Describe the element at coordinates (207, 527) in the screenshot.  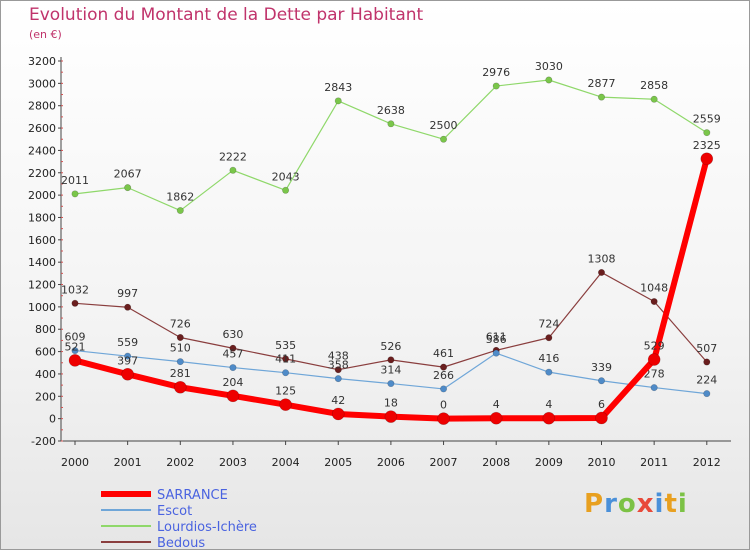
I see `legend-label-lourdios-ich-re: Lourdios-Ichère` at that location.